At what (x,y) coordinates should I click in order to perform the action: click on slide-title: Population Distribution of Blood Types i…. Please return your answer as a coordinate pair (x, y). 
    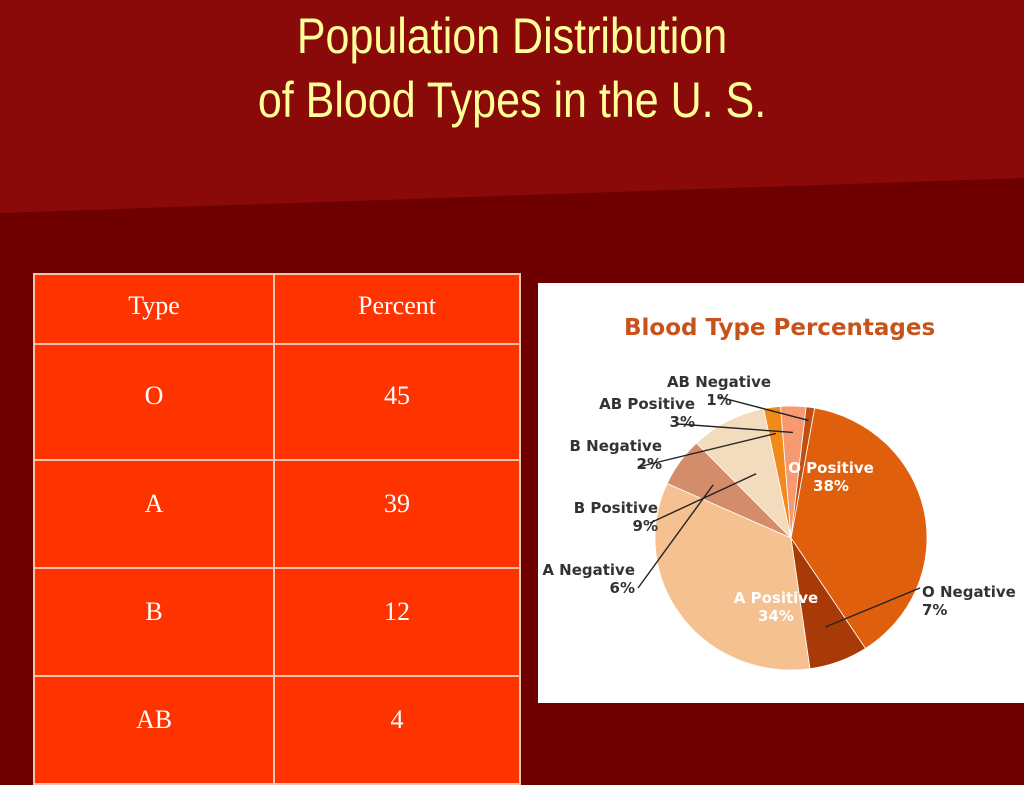
    Looking at the image, I should click on (512, 68).